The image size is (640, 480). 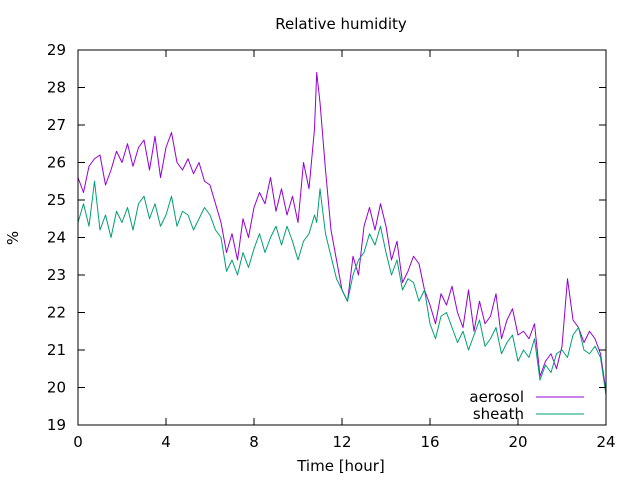 What do you see at coordinates (56, 238) in the screenshot?
I see `y-tick-label: 24` at bounding box center [56, 238].